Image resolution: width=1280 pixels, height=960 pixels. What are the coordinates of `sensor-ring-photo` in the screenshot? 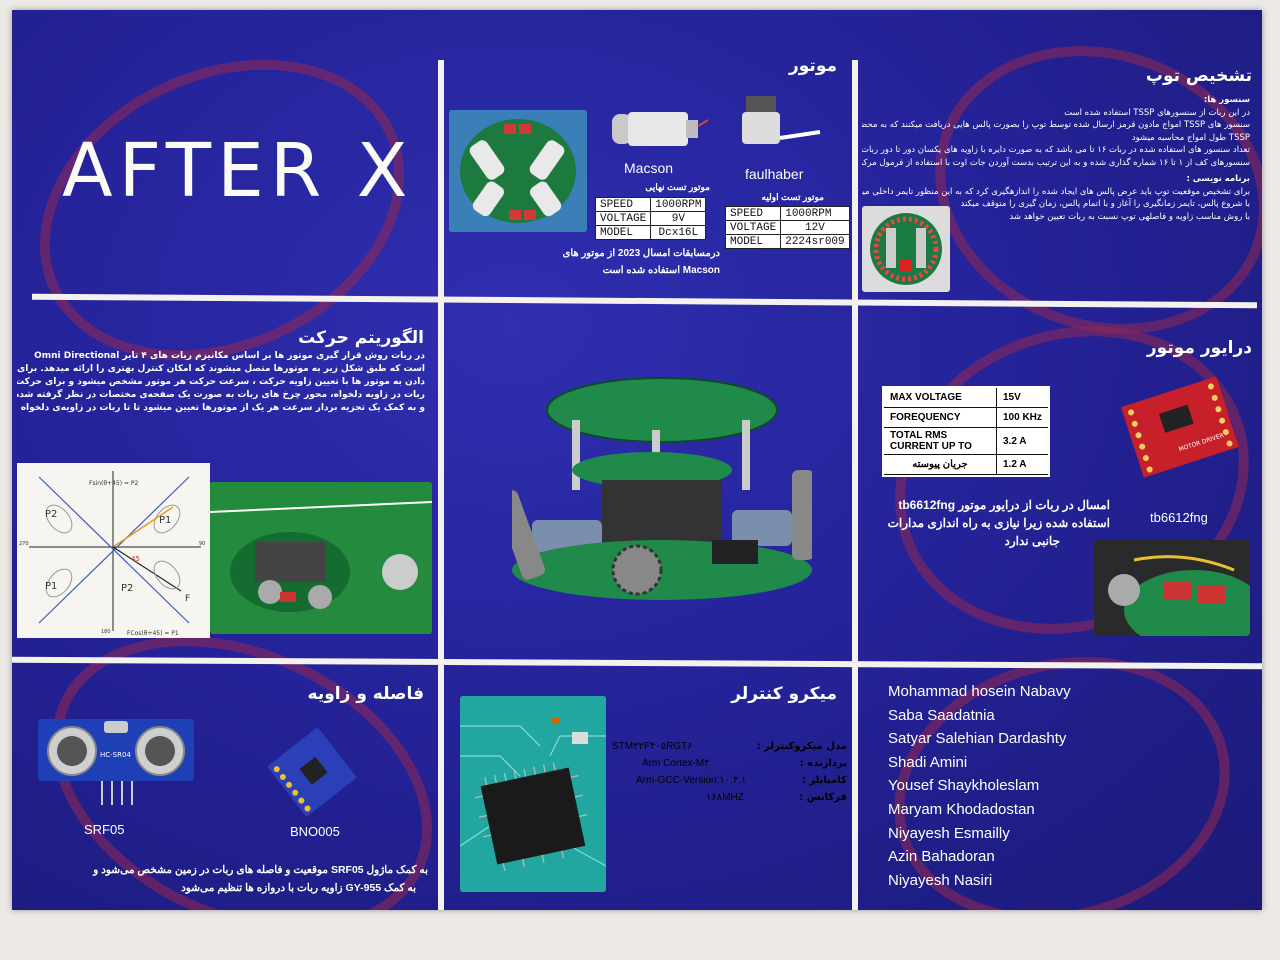 It's located at (906, 249).